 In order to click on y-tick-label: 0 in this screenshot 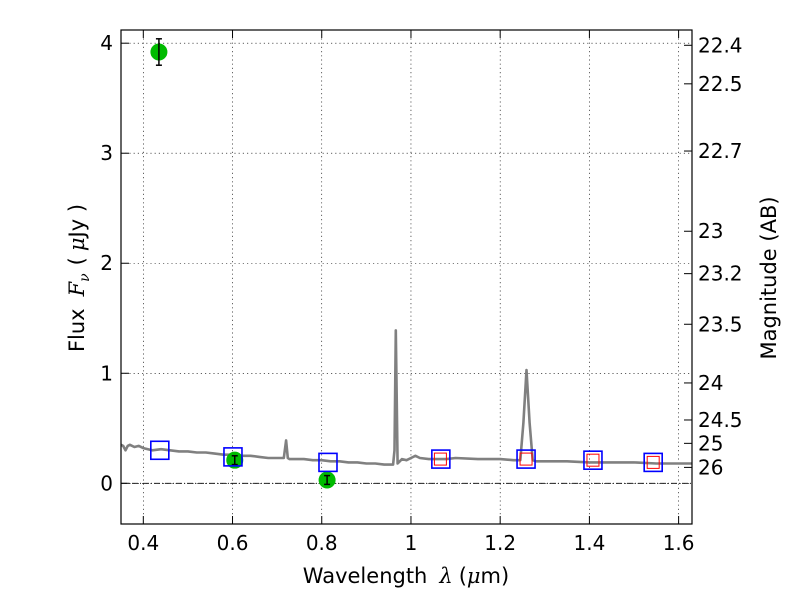, I will do `click(106, 483)`.